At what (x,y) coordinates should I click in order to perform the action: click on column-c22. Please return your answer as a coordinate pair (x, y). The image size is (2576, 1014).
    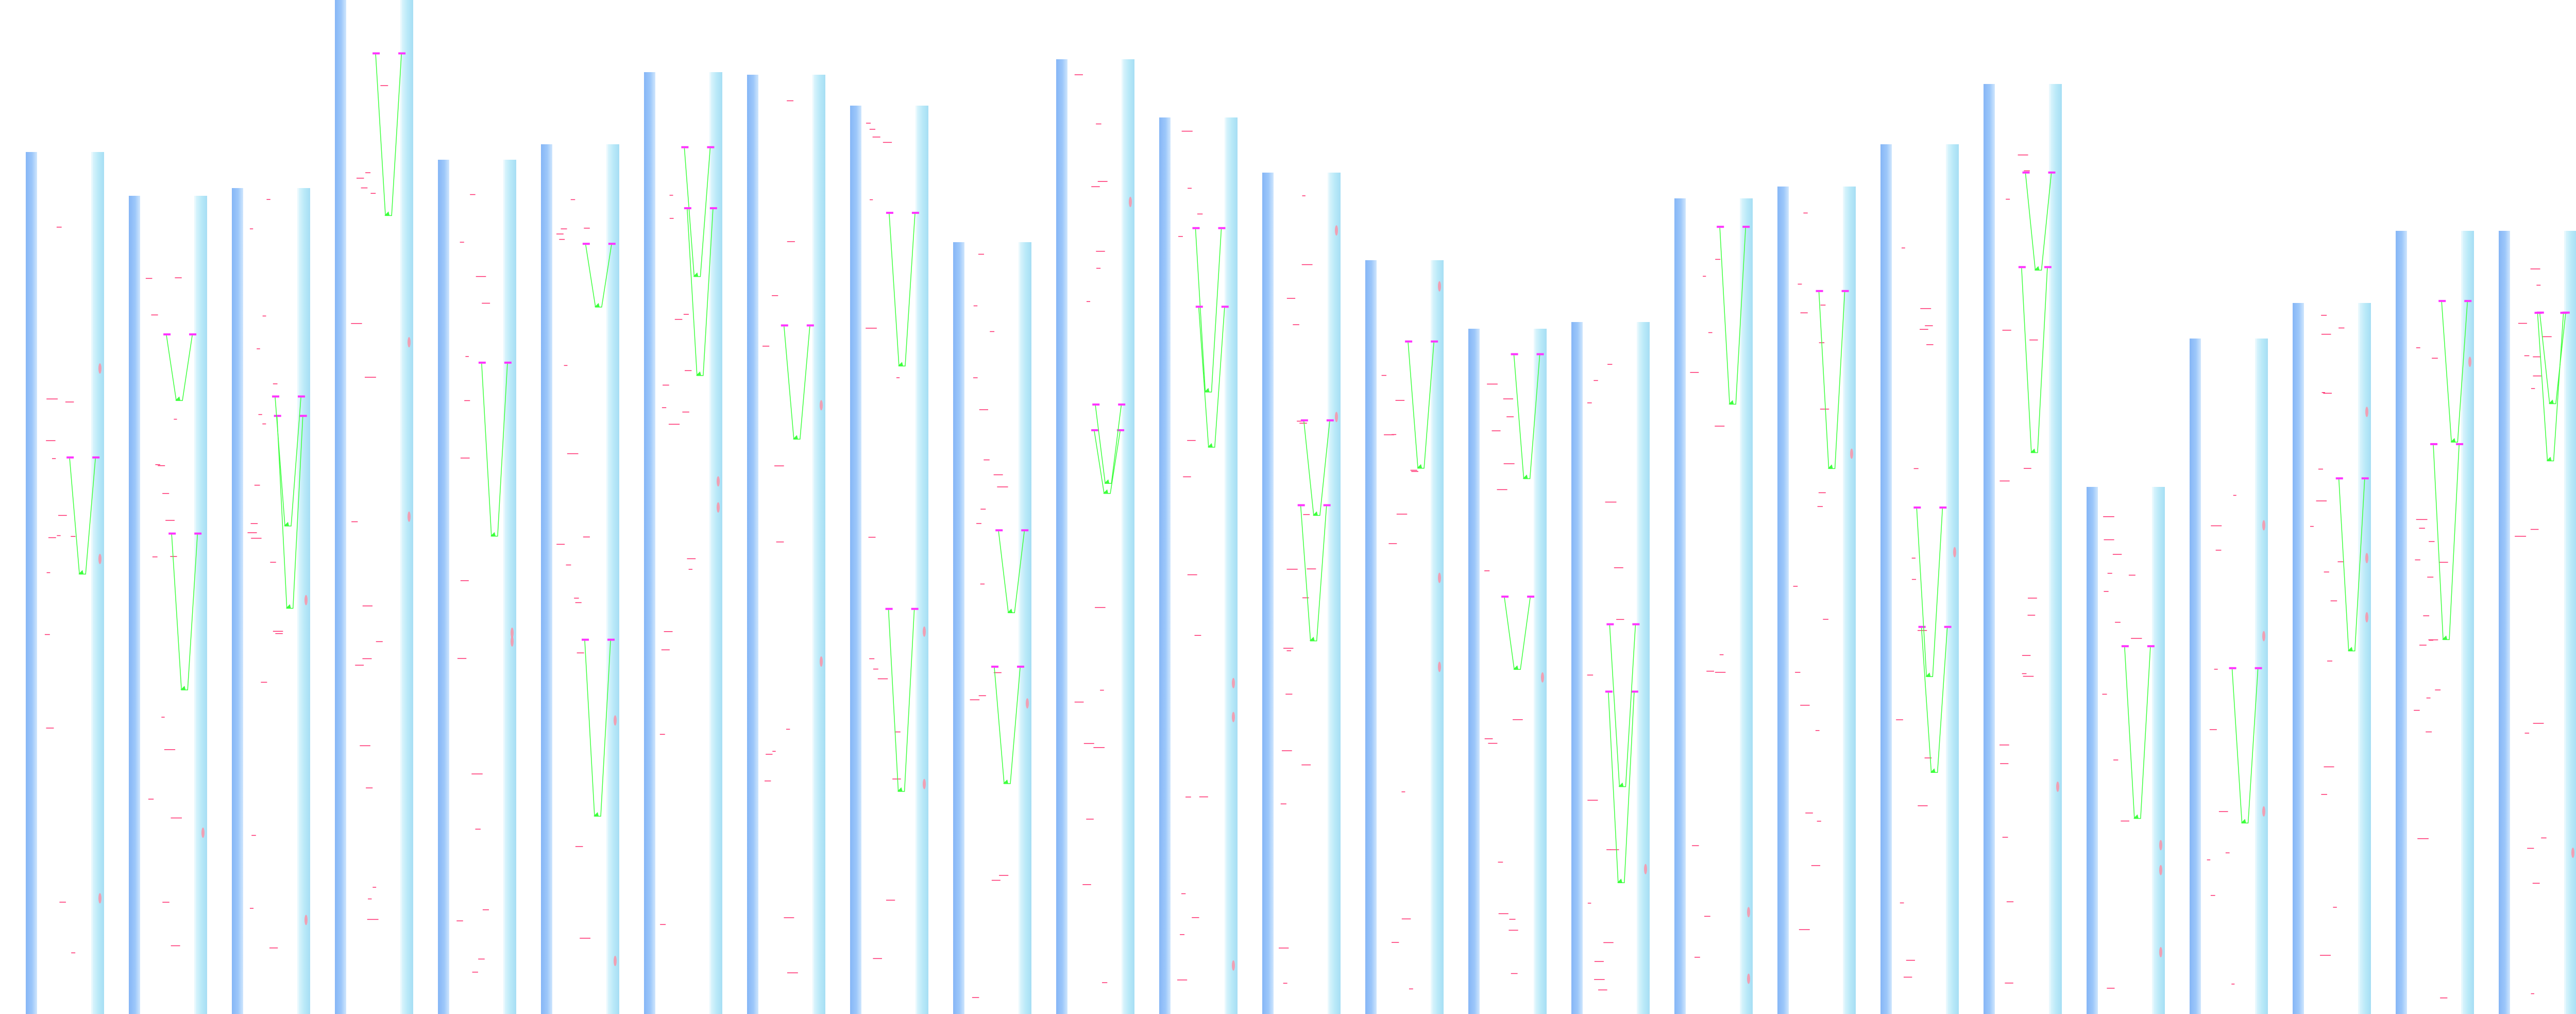
    Looking at the image, I should click on (2229, 676).